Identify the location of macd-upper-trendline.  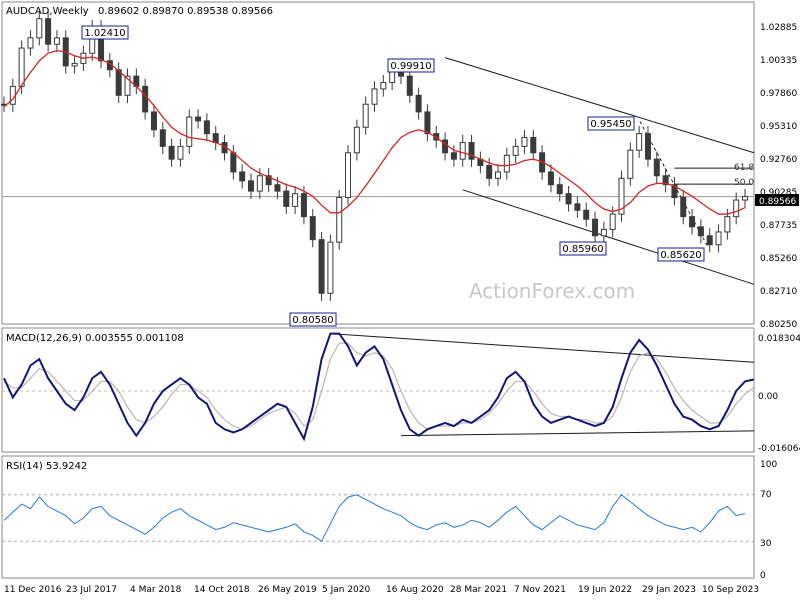
(542, 348).